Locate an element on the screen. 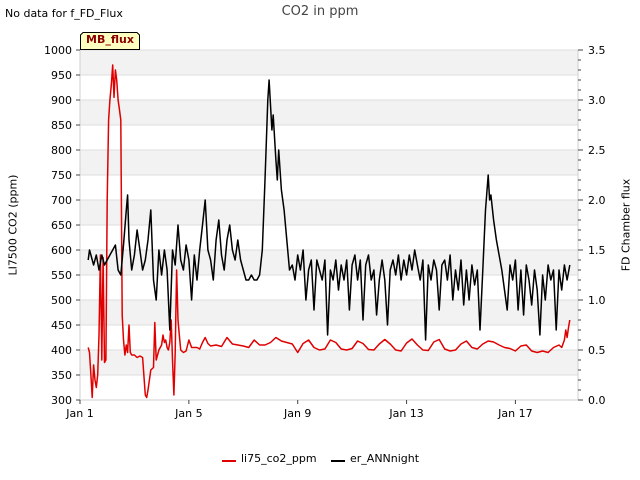  y-left-tick-label: 950 is located at coordinates (61, 75).